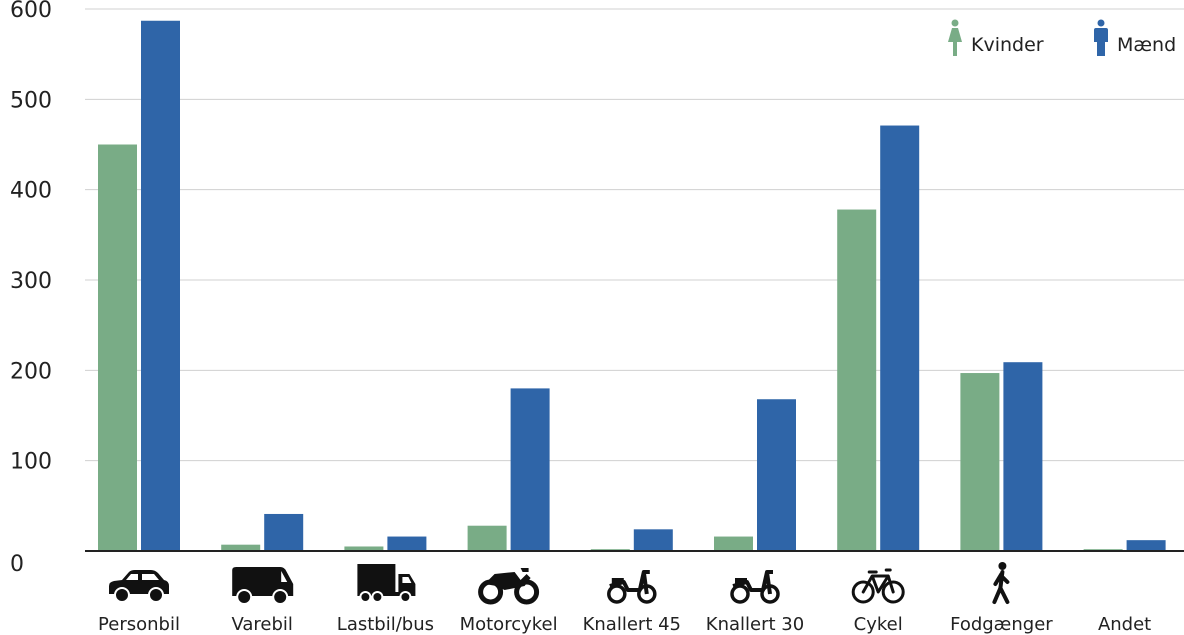 The image size is (1184, 635). I want to click on y-axis: 0 100 200 300 400 500 600, so click(31, 288).